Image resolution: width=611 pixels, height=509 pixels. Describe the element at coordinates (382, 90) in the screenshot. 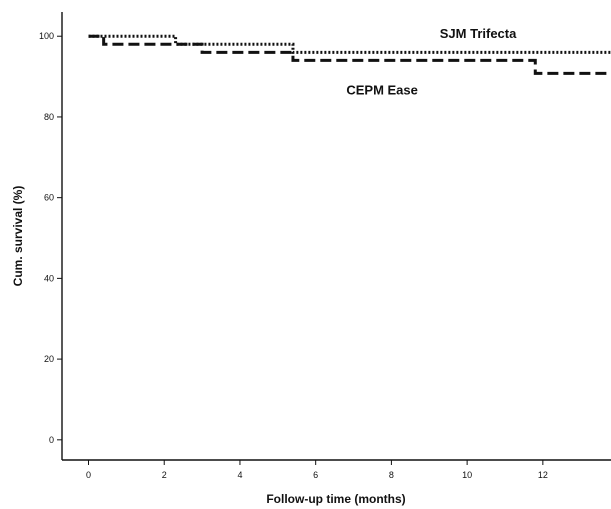

I see `cepm-ease-label: CEPM Ease` at that location.